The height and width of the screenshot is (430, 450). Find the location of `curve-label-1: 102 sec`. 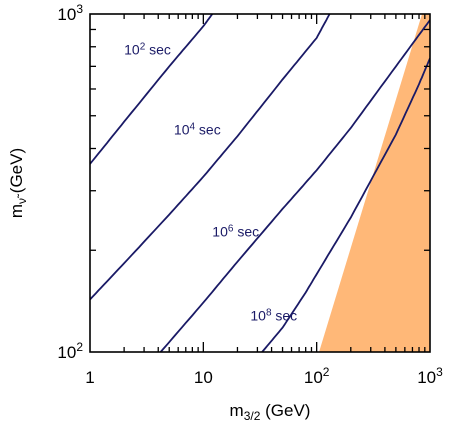

curve-label-1: 102 sec is located at coordinates (147, 49).